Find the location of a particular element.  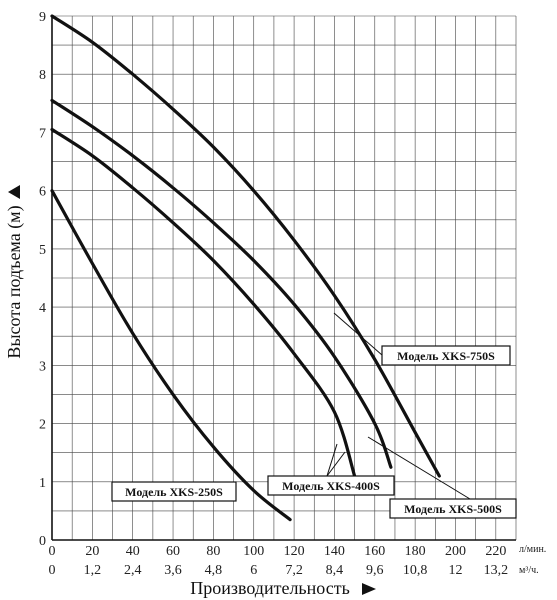

y-tick-label: 2 is located at coordinates (42, 425).